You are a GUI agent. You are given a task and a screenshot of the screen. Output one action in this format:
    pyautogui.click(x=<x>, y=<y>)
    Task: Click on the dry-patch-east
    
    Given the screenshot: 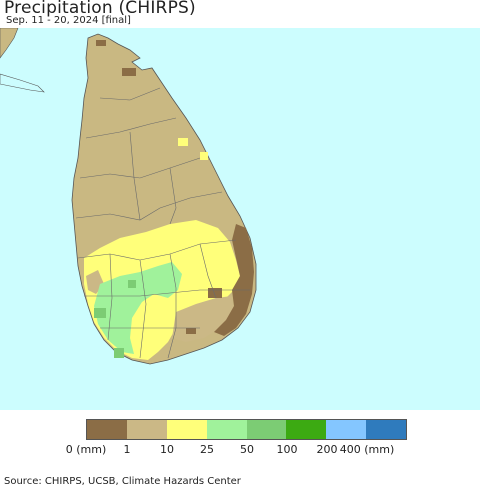 What is the action you would take?
    pyautogui.click(x=215, y=293)
    